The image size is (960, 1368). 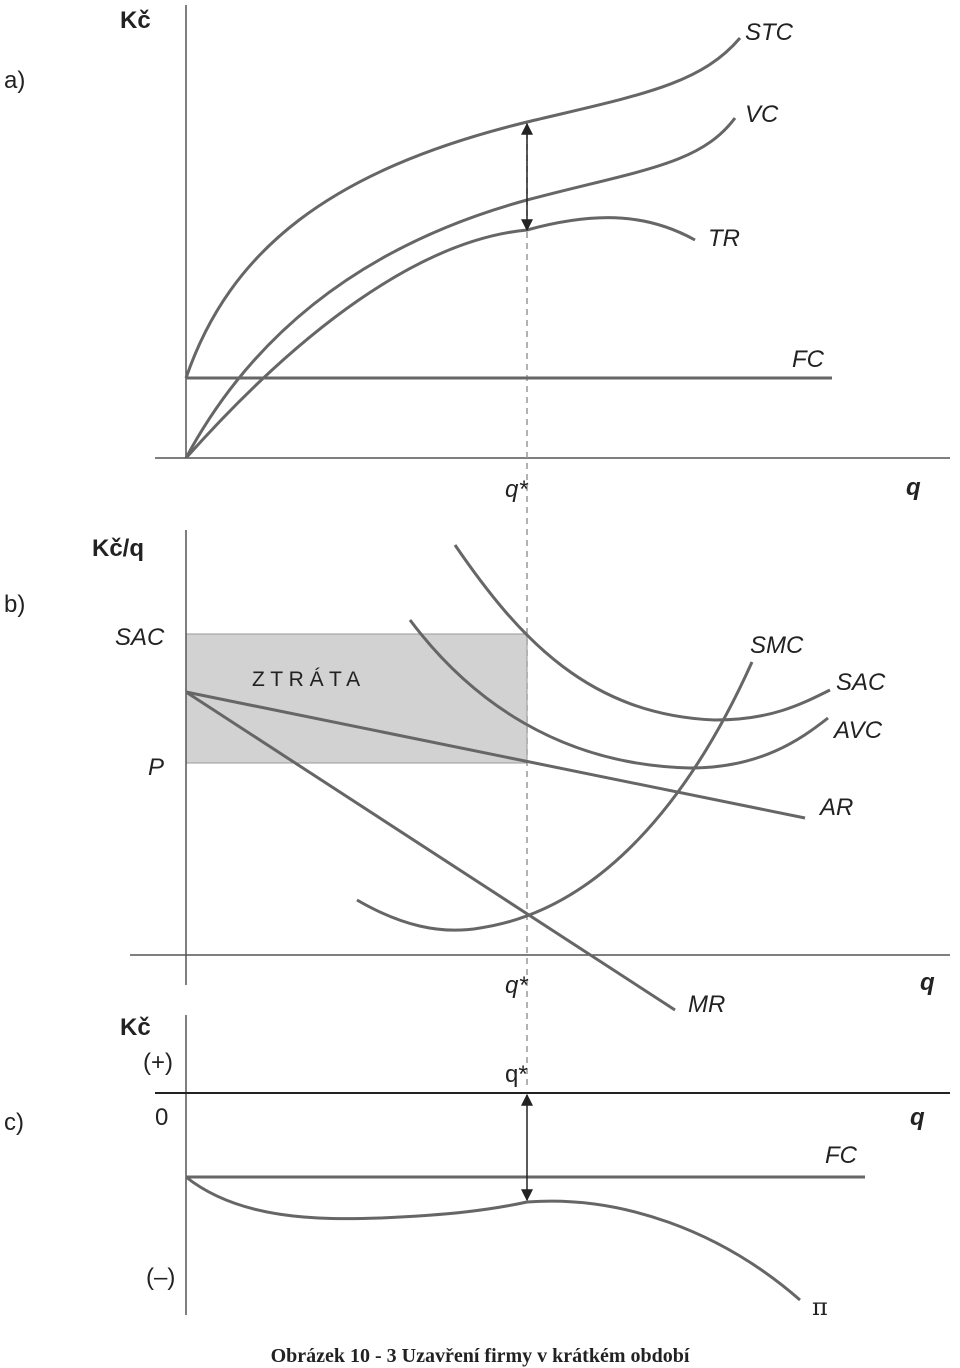 What do you see at coordinates (440, 337) in the screenshot?
I see `tr-curve` at bounding box center [440, 337].